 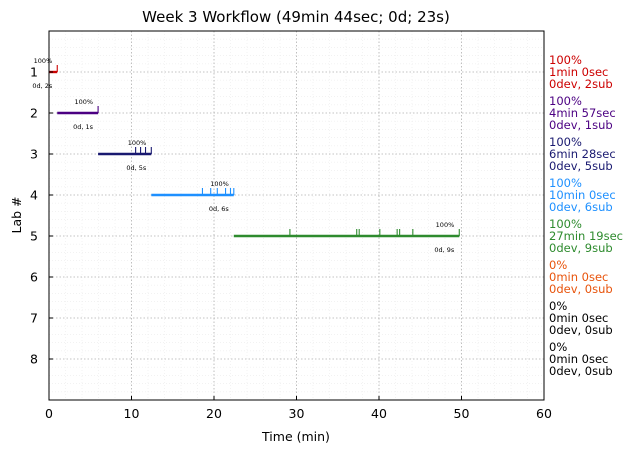 What do you see at coordinates (581, 125) in the screenshot?
I see `lab-summary-line: 0dev, 1sub` at bounding box center [581, 125].